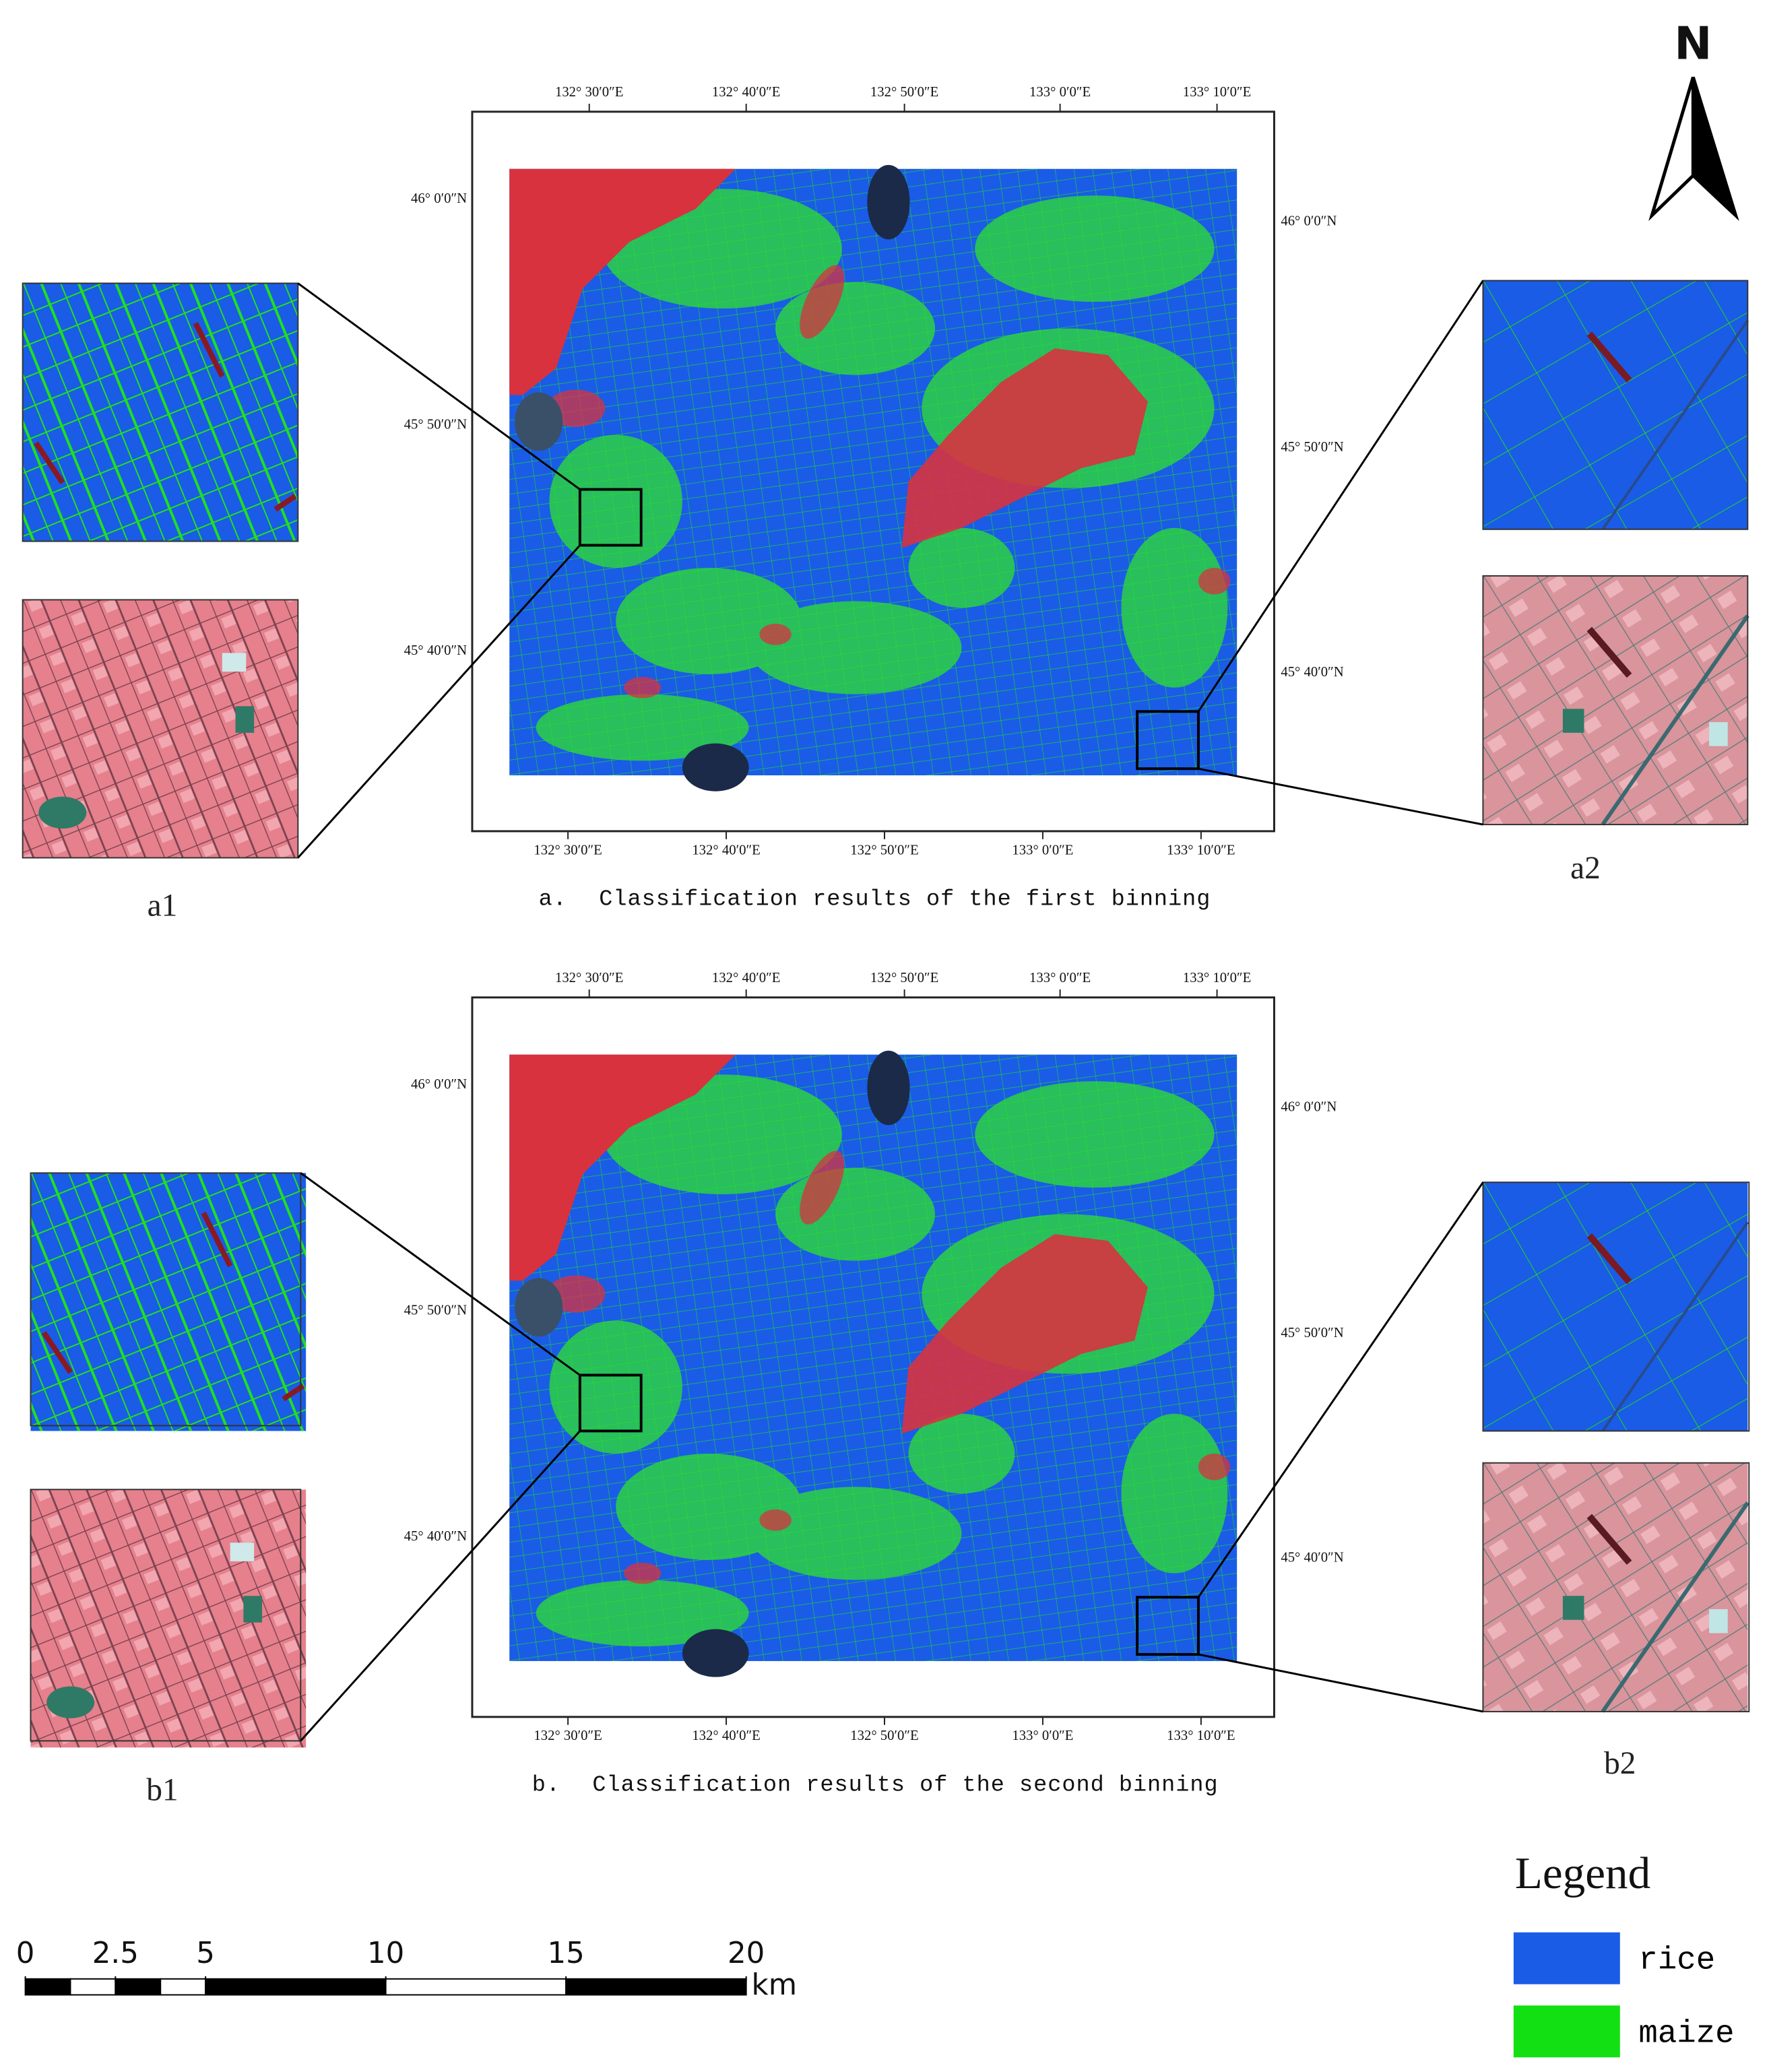 The width and height of the screenshot is (1769, 2072). Describe the element at coordinates (1583, 1873) in the screenshot. I see `legend-title: Legend` at that location.